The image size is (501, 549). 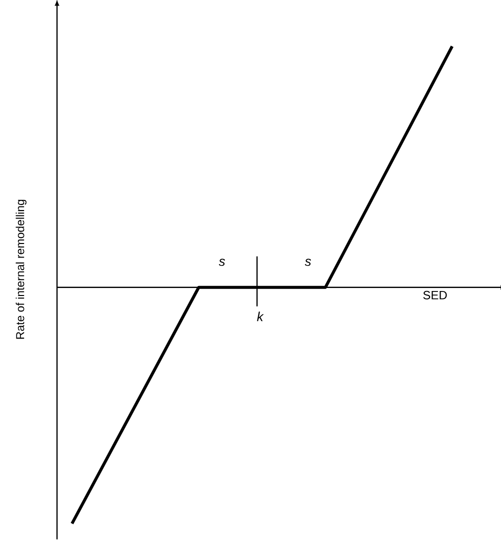 I want to click on y-axis-title: Rate of internal remodelling, so click(x=21, y=269).